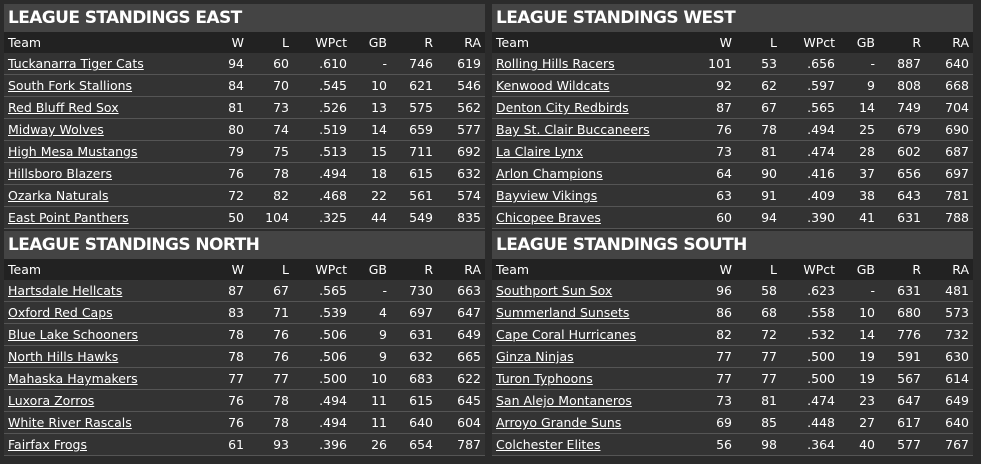 The width and height of the screenshot is (981, 464). What do you see at coordinates (63, 107) in the screenshot?
I see `team-link: Red Bluff Red Sox` at bounding box center [63, 107].